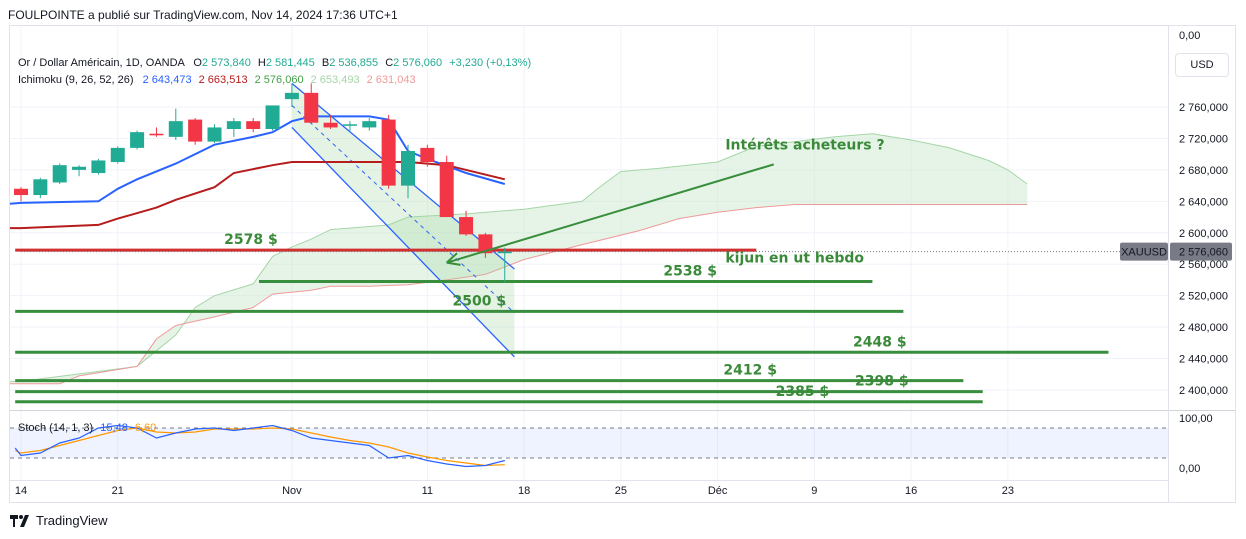 The width and height of the screenshot is (1246, 539). I want to click on candlesticks, so click(263, 183).